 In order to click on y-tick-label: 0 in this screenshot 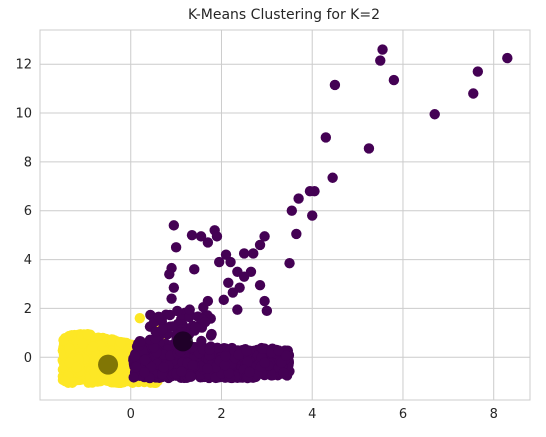, I will do `click(28, 358)`.